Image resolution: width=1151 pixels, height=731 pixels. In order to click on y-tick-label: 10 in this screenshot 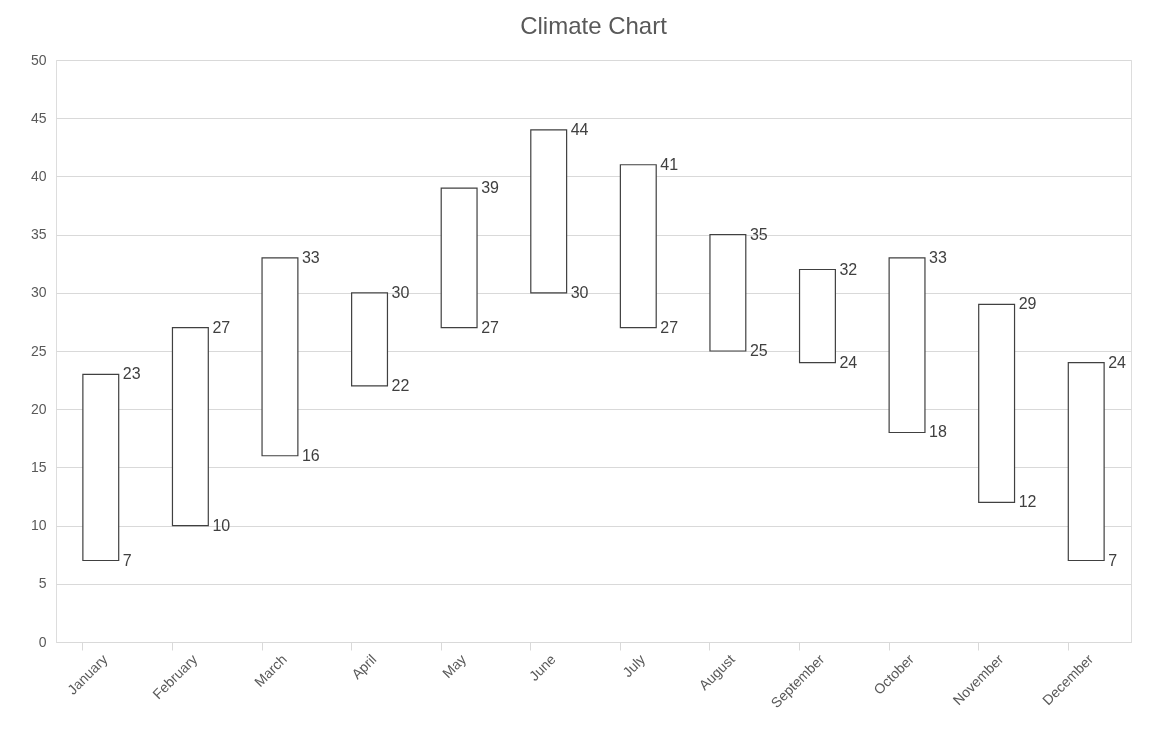, I will do `click(38, 525)`.